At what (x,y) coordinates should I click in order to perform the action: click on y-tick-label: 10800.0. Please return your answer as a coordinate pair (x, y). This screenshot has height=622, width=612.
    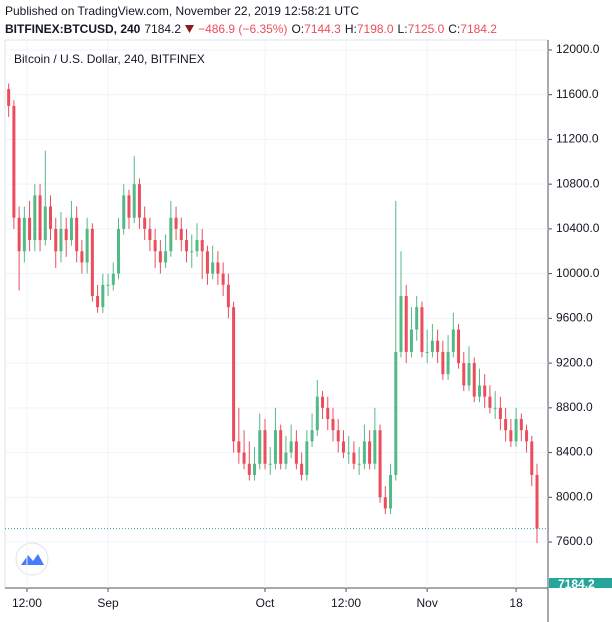
    Looking at the image, I should click on (578, 183).